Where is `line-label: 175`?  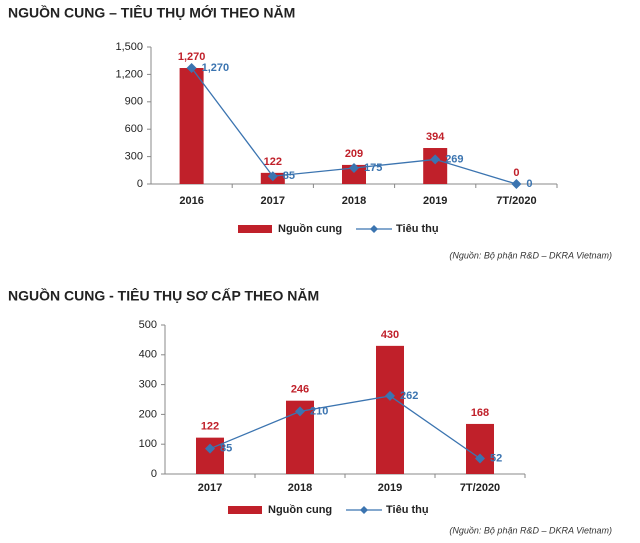
line-label: 175 is located at coordinates (373, 168).